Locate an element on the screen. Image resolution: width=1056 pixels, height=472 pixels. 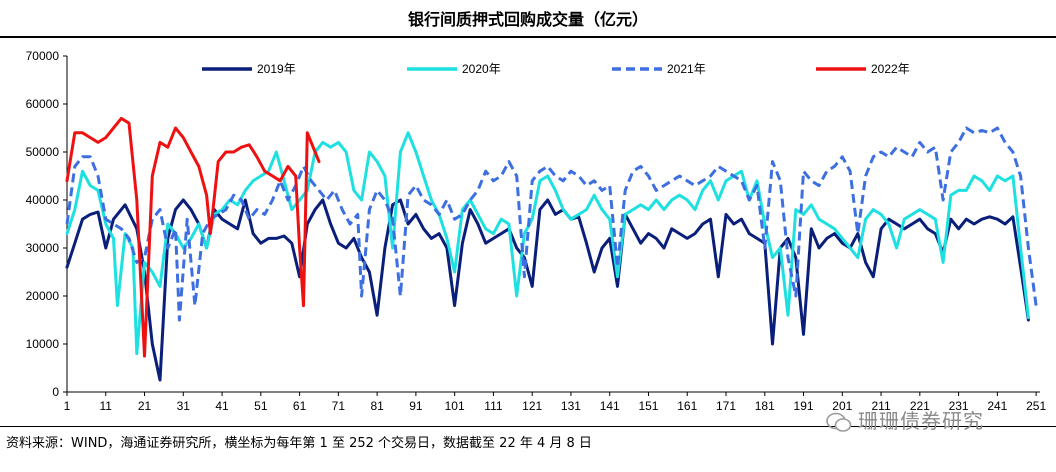
x-tick-label: 1 is located at coordinates (67, 406).